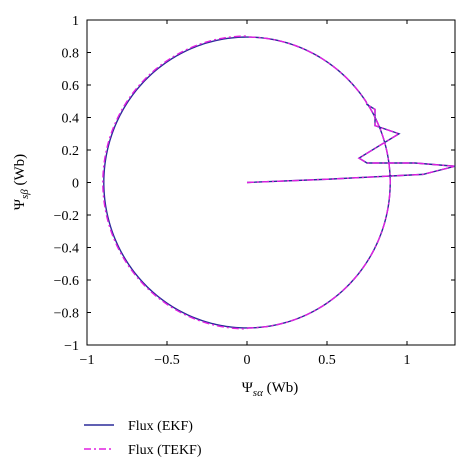 This screenshot has width=474, height=473. I want to click on y-tick-label: 0.8, so click(71, 54).